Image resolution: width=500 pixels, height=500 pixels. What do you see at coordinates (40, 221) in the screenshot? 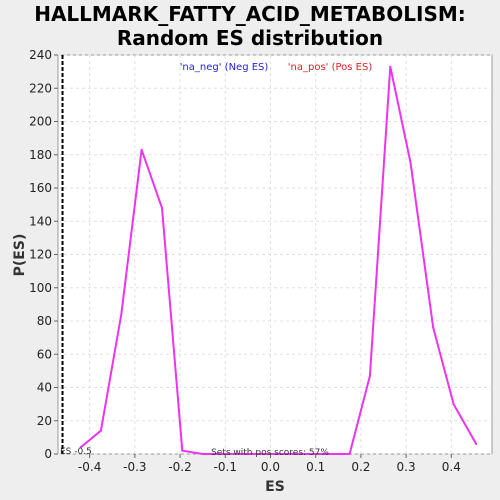
I see `y-tick-label: 140` at bounding box center [40, 221].